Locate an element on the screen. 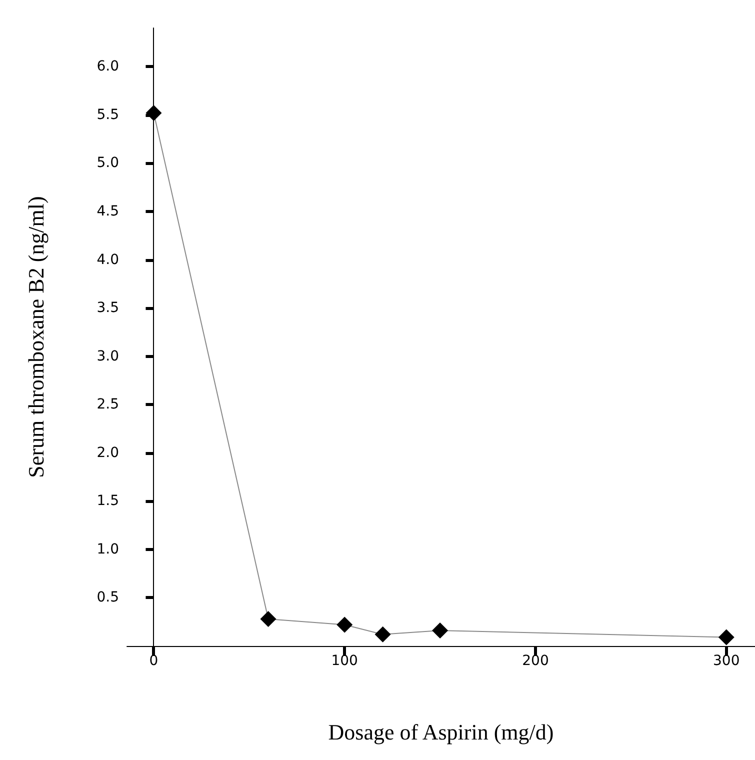 This screenshot has width=755, height=760. y-tick-label: 4.0 is located at coordinates (107, 260).